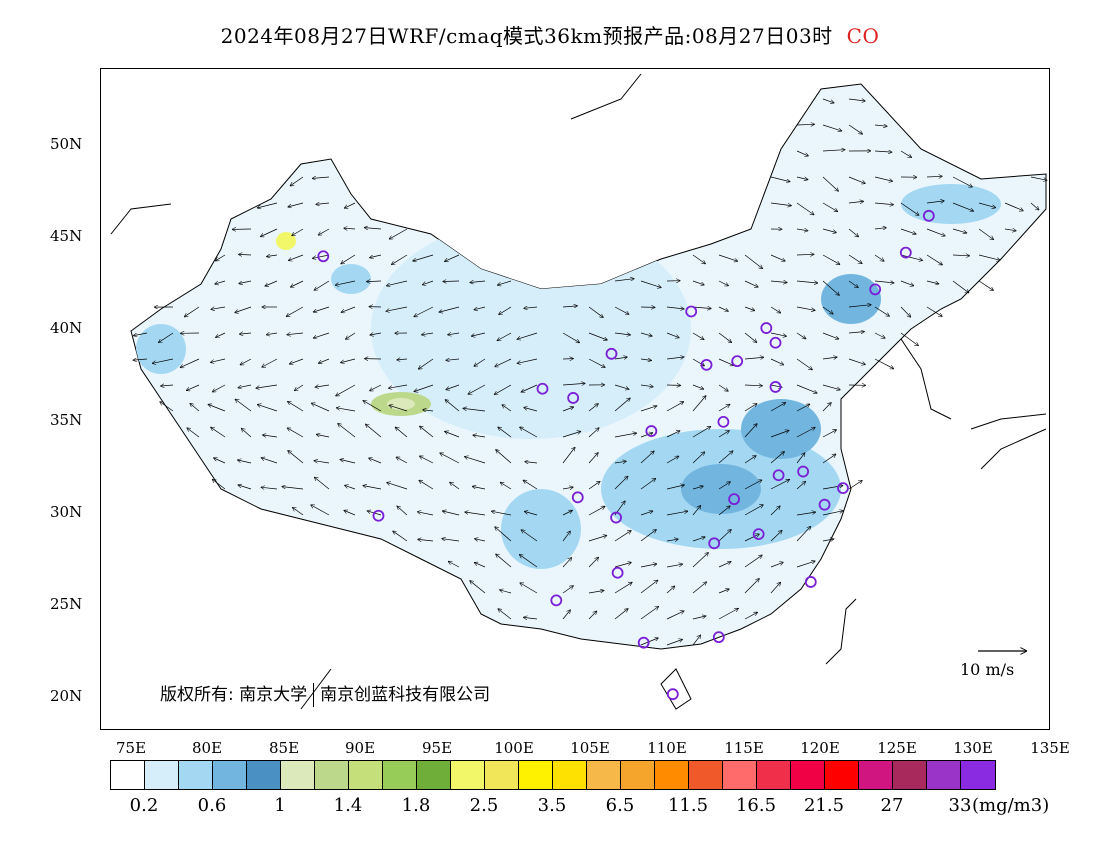  I want to click on colorbar-tick-label: 0.6, so click(212, 805).